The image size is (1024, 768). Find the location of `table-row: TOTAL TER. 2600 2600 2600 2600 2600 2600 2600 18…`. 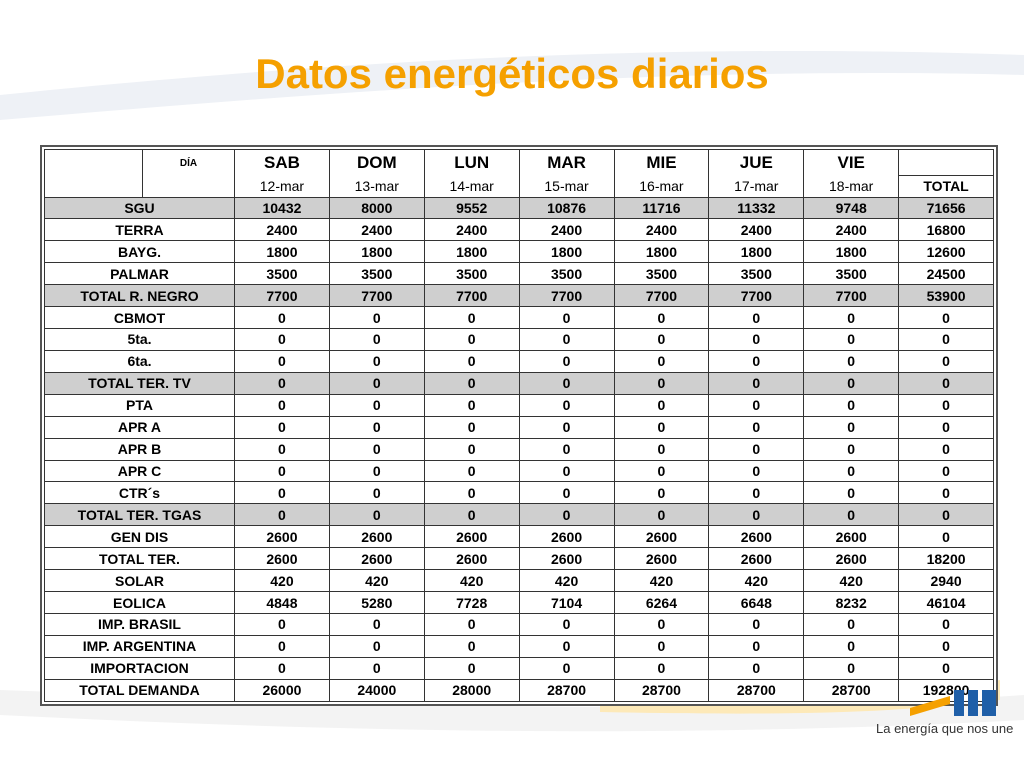

table-row: TOTAL TER. 2600 2600 2600 2600 2600 2600 2600 18… is located at coordinates (519, 559).